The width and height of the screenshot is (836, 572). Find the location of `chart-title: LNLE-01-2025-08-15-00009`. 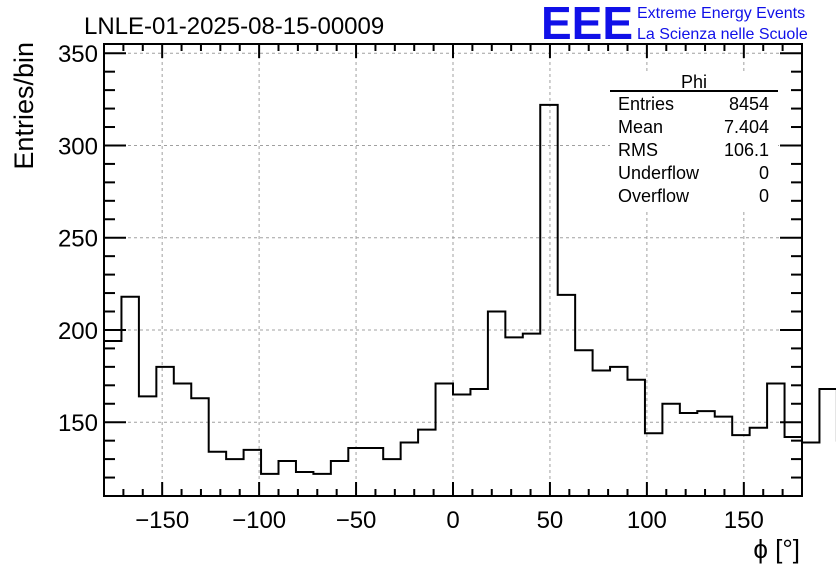

chart-title: LNLE-01-2025-08-15-00009 is located at coordinates (234, 26).